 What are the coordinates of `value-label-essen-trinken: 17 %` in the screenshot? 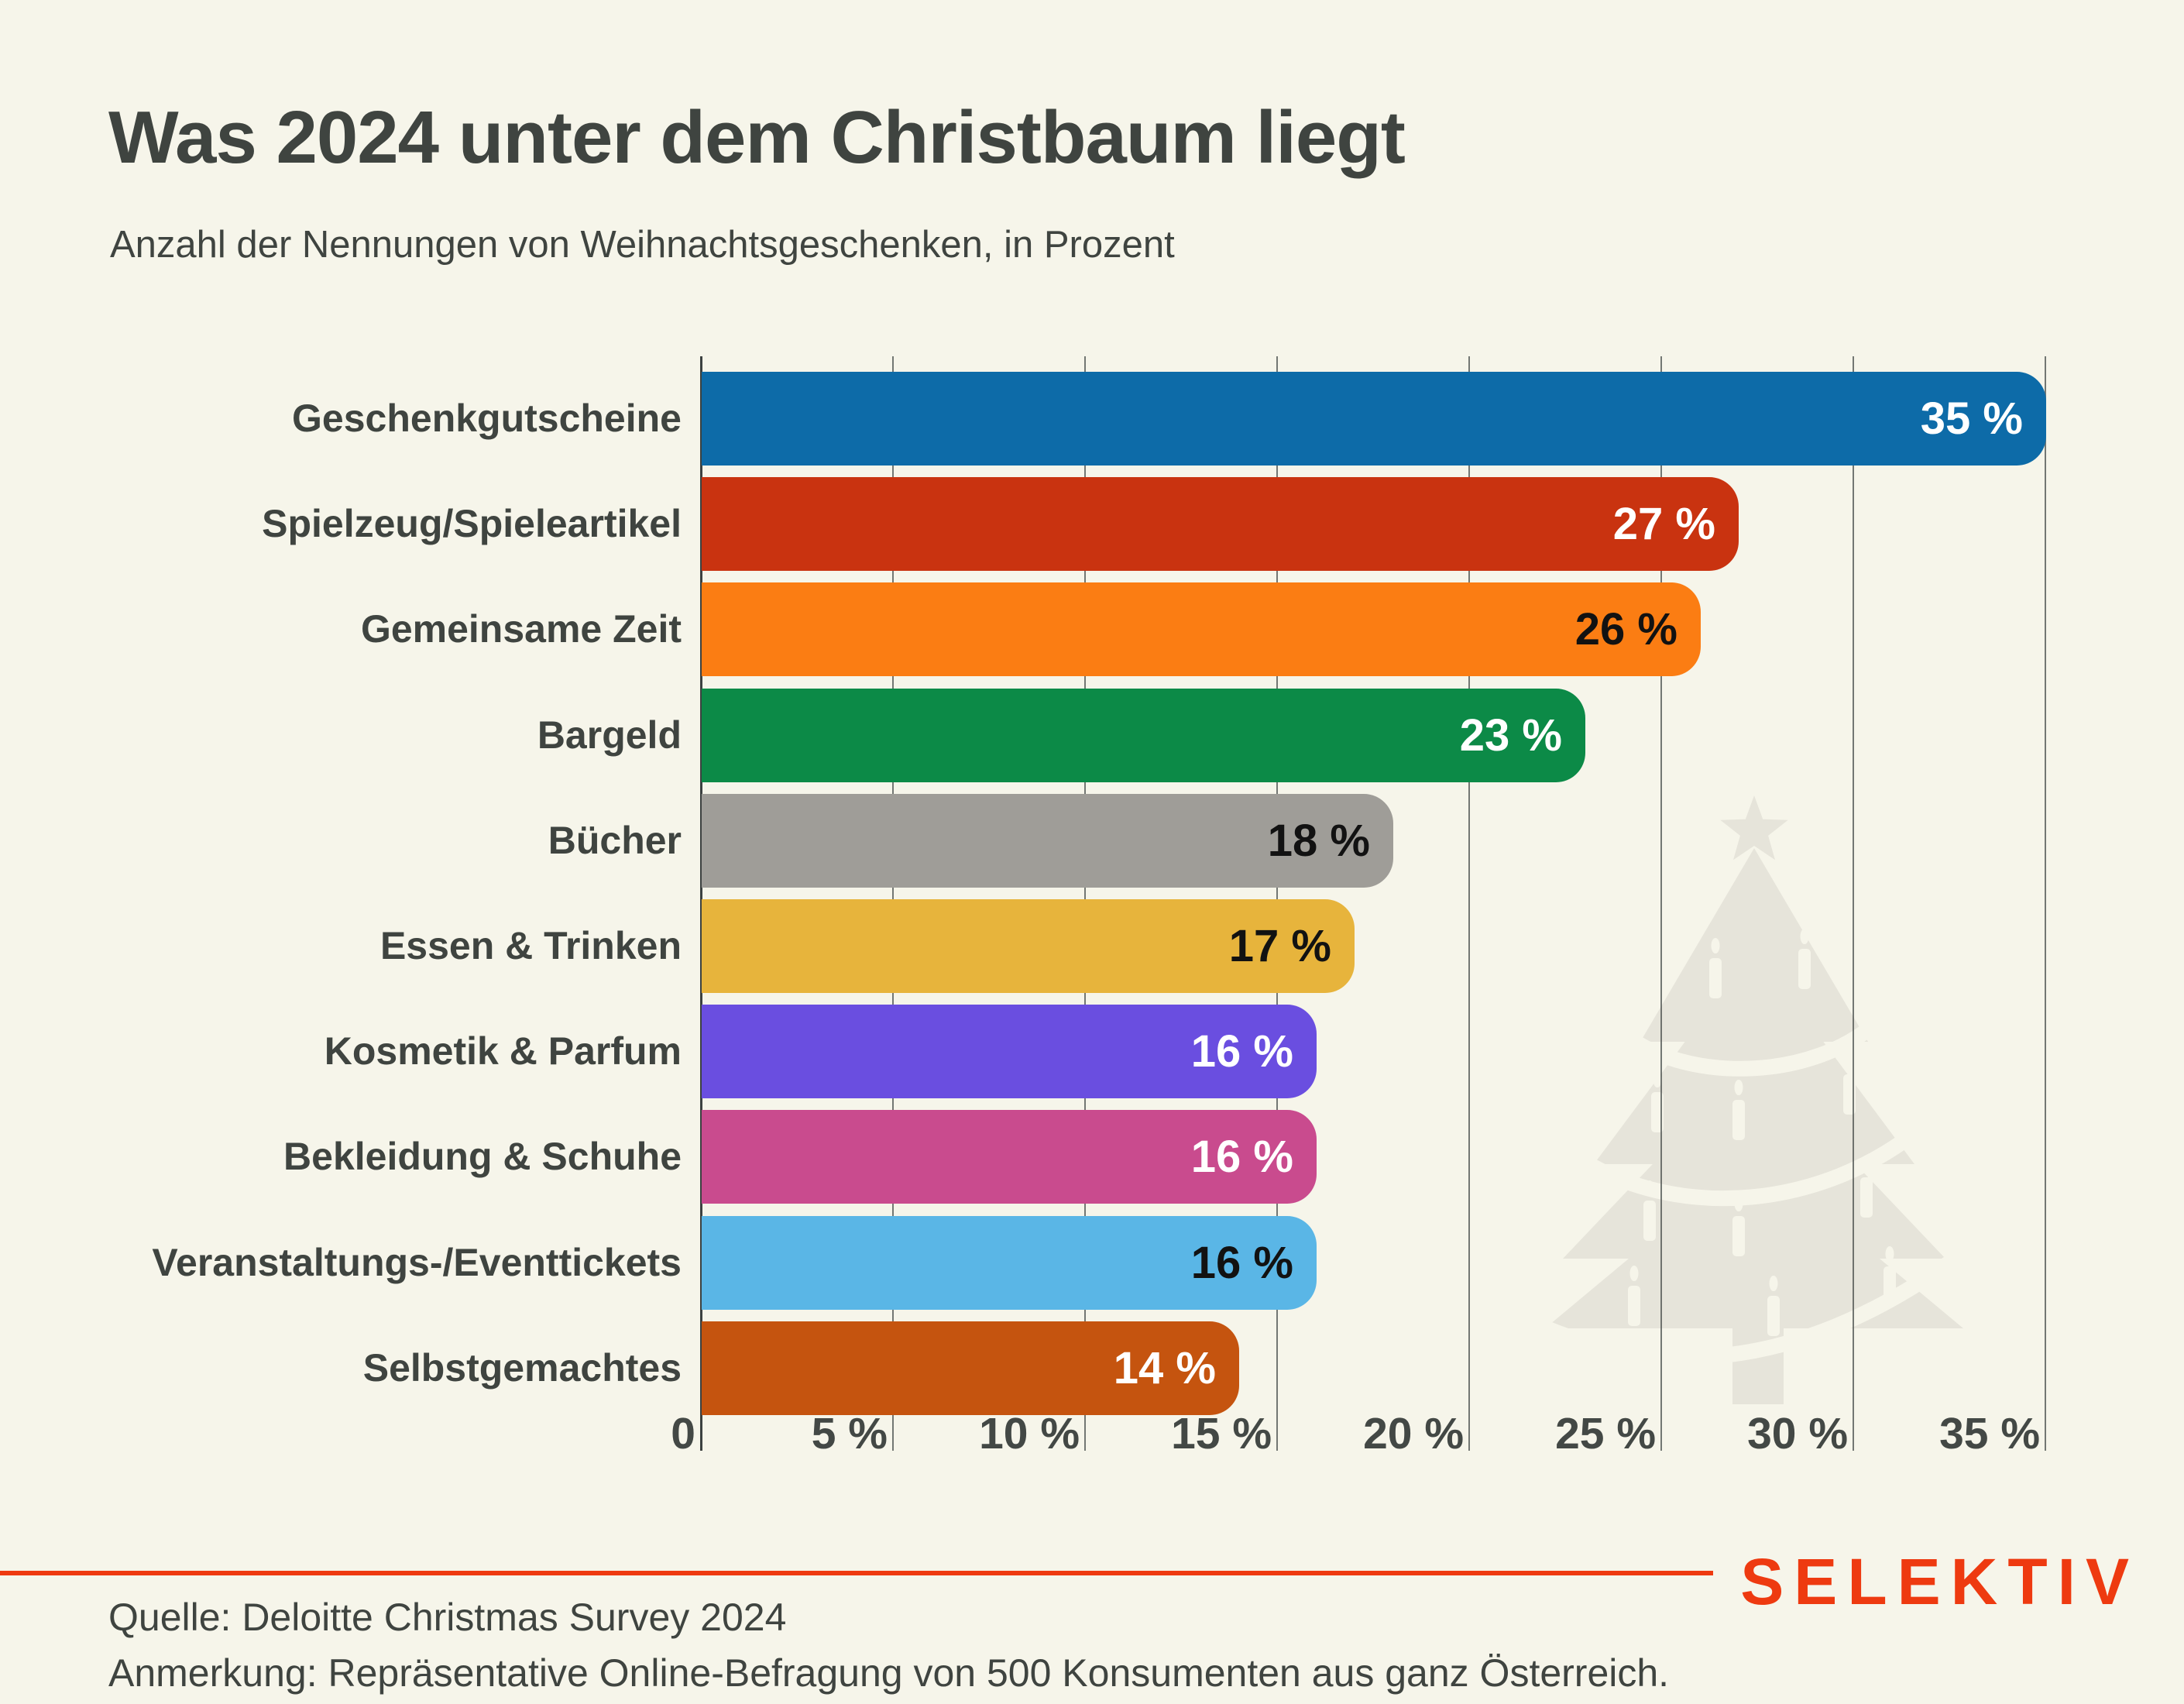 It's located at (1279, 946).